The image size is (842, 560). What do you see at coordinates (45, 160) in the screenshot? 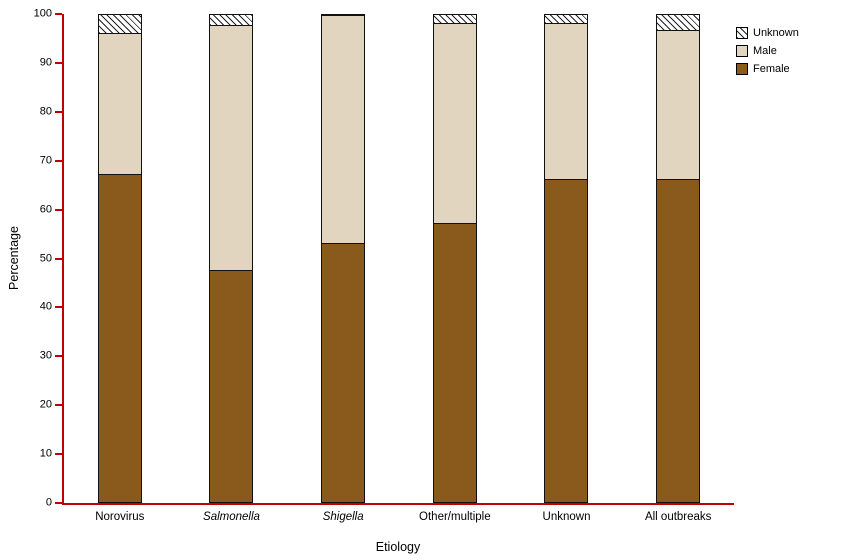
I see `y-tick-label: 70` at bounding box center [45, 160].